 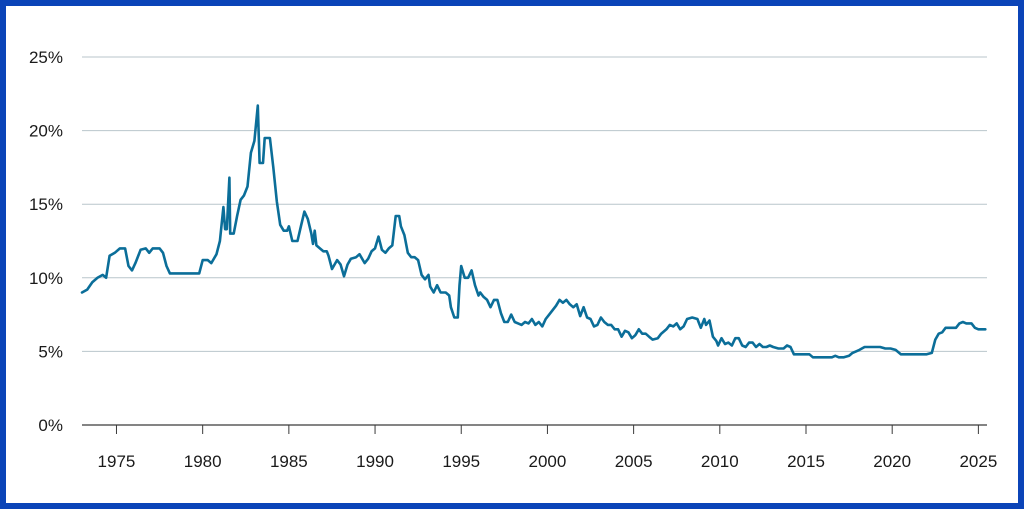 I want to click on x-axis, so click(x=534, y=429).